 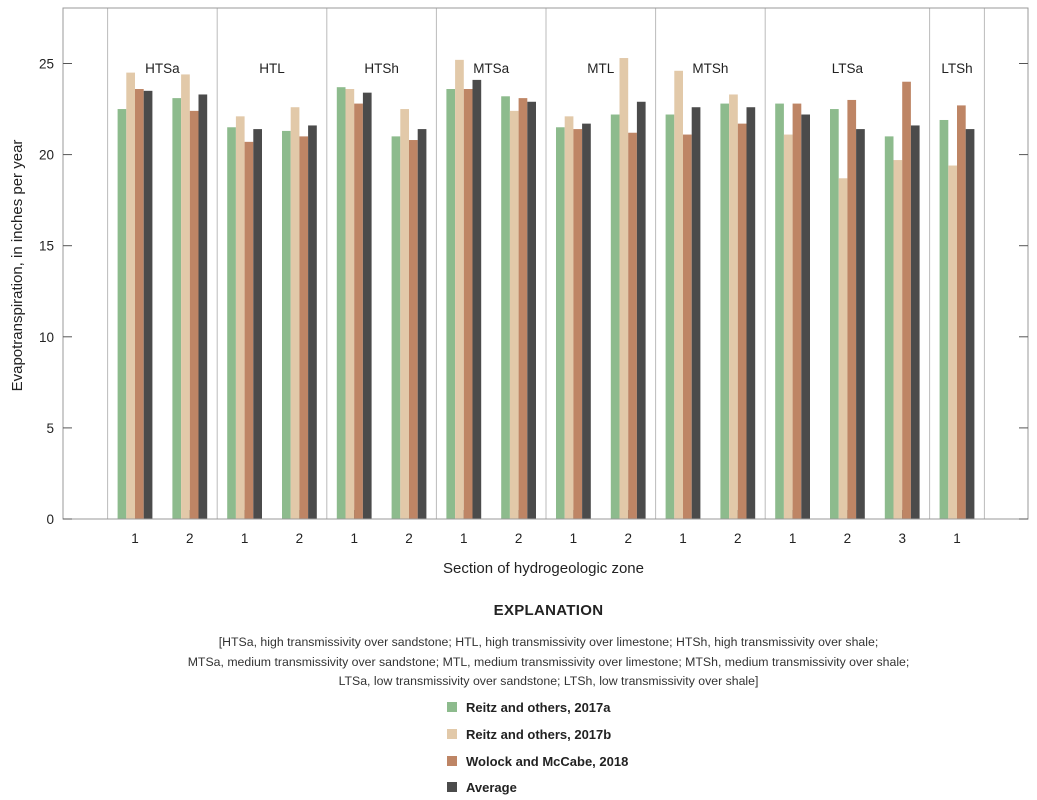 What do you see at coordinates (539, 734) in the screenshot?
I see `legend-label: Reitz and others, 2017b` at bounding box center [539, 734].